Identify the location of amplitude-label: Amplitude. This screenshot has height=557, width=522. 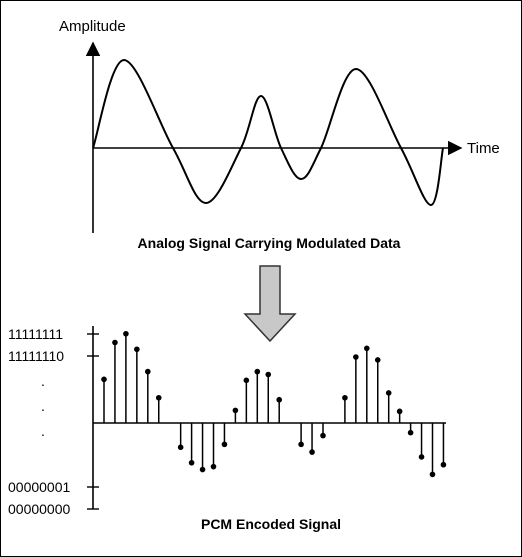
(92, 26).